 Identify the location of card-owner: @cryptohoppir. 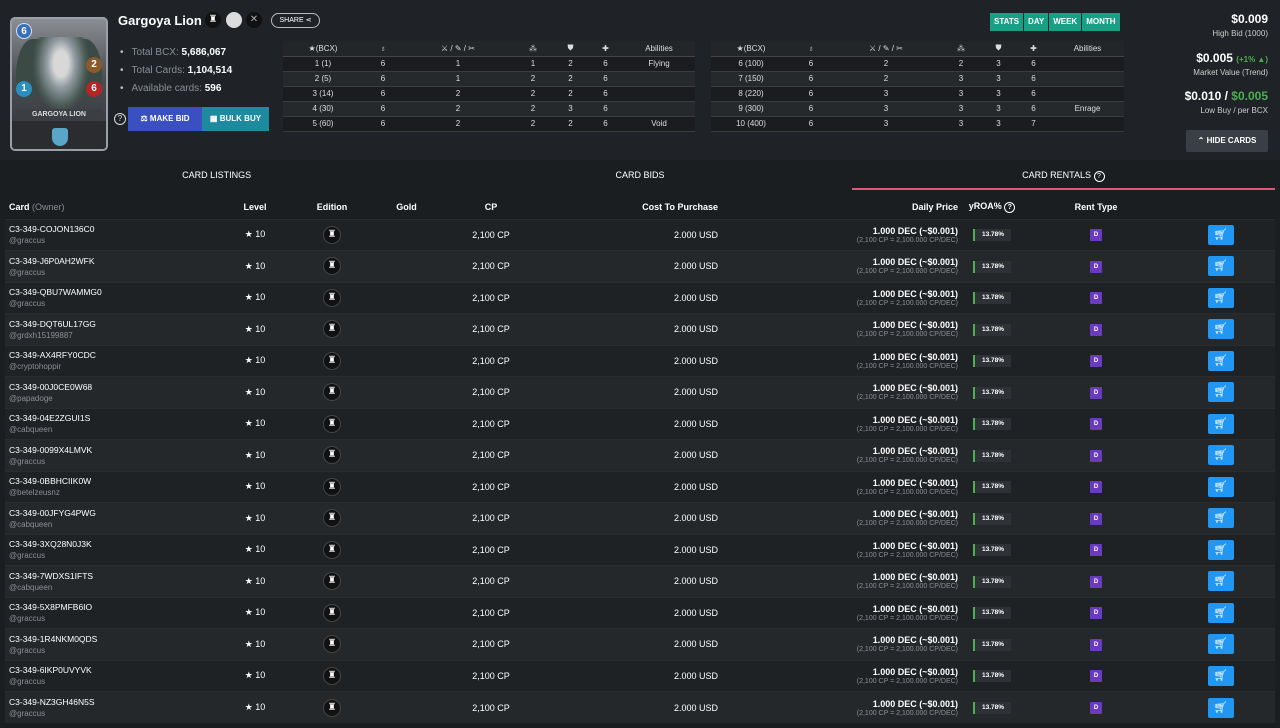
(35, 367).